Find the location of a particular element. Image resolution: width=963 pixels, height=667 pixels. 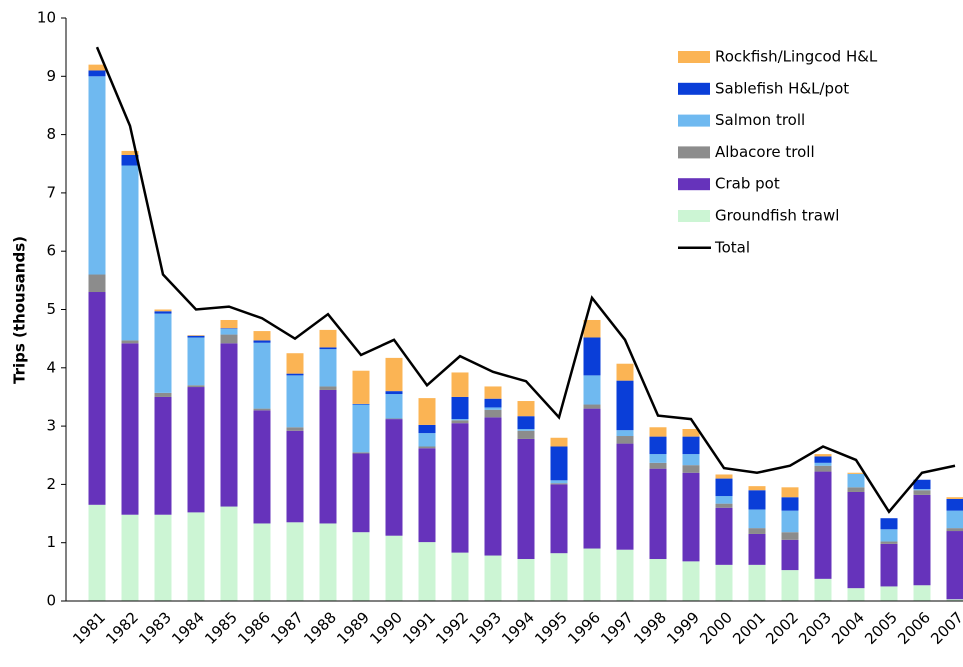

x-tick-label: 1994 is located at coordinates (518, 628).